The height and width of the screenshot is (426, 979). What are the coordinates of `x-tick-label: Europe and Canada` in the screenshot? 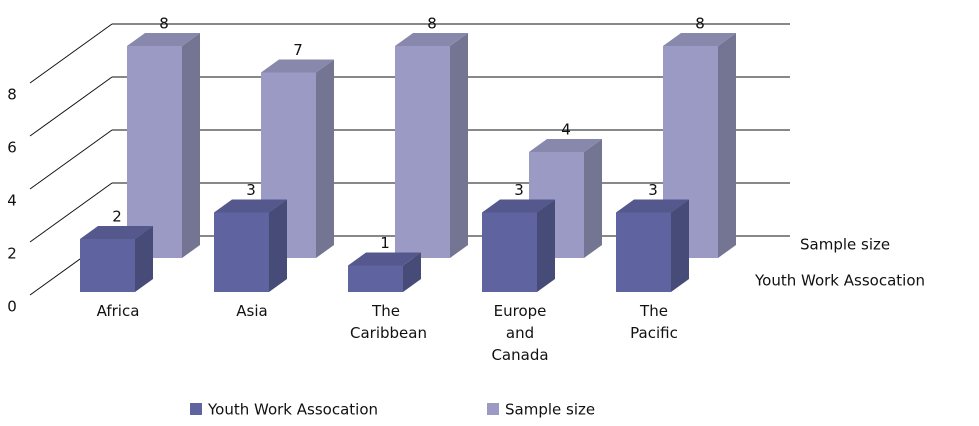 It's located at (520, 333).